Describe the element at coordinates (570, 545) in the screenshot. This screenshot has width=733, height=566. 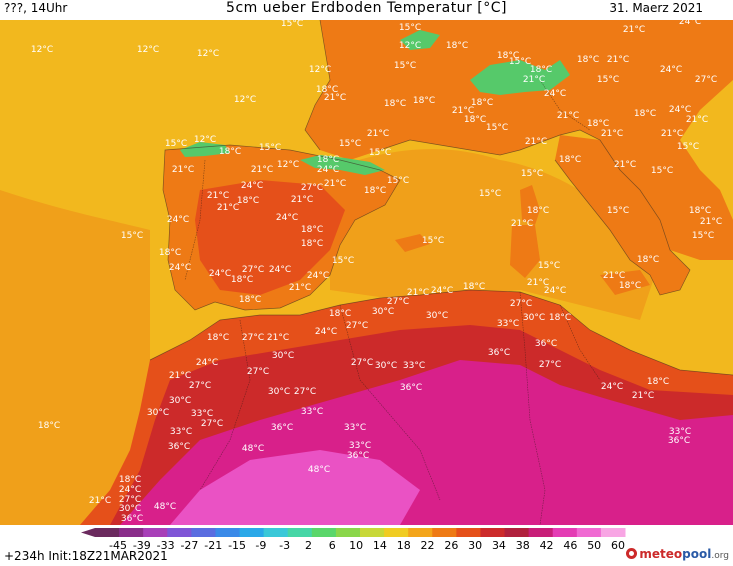
I see `scale-tick-label: 46` at that location.